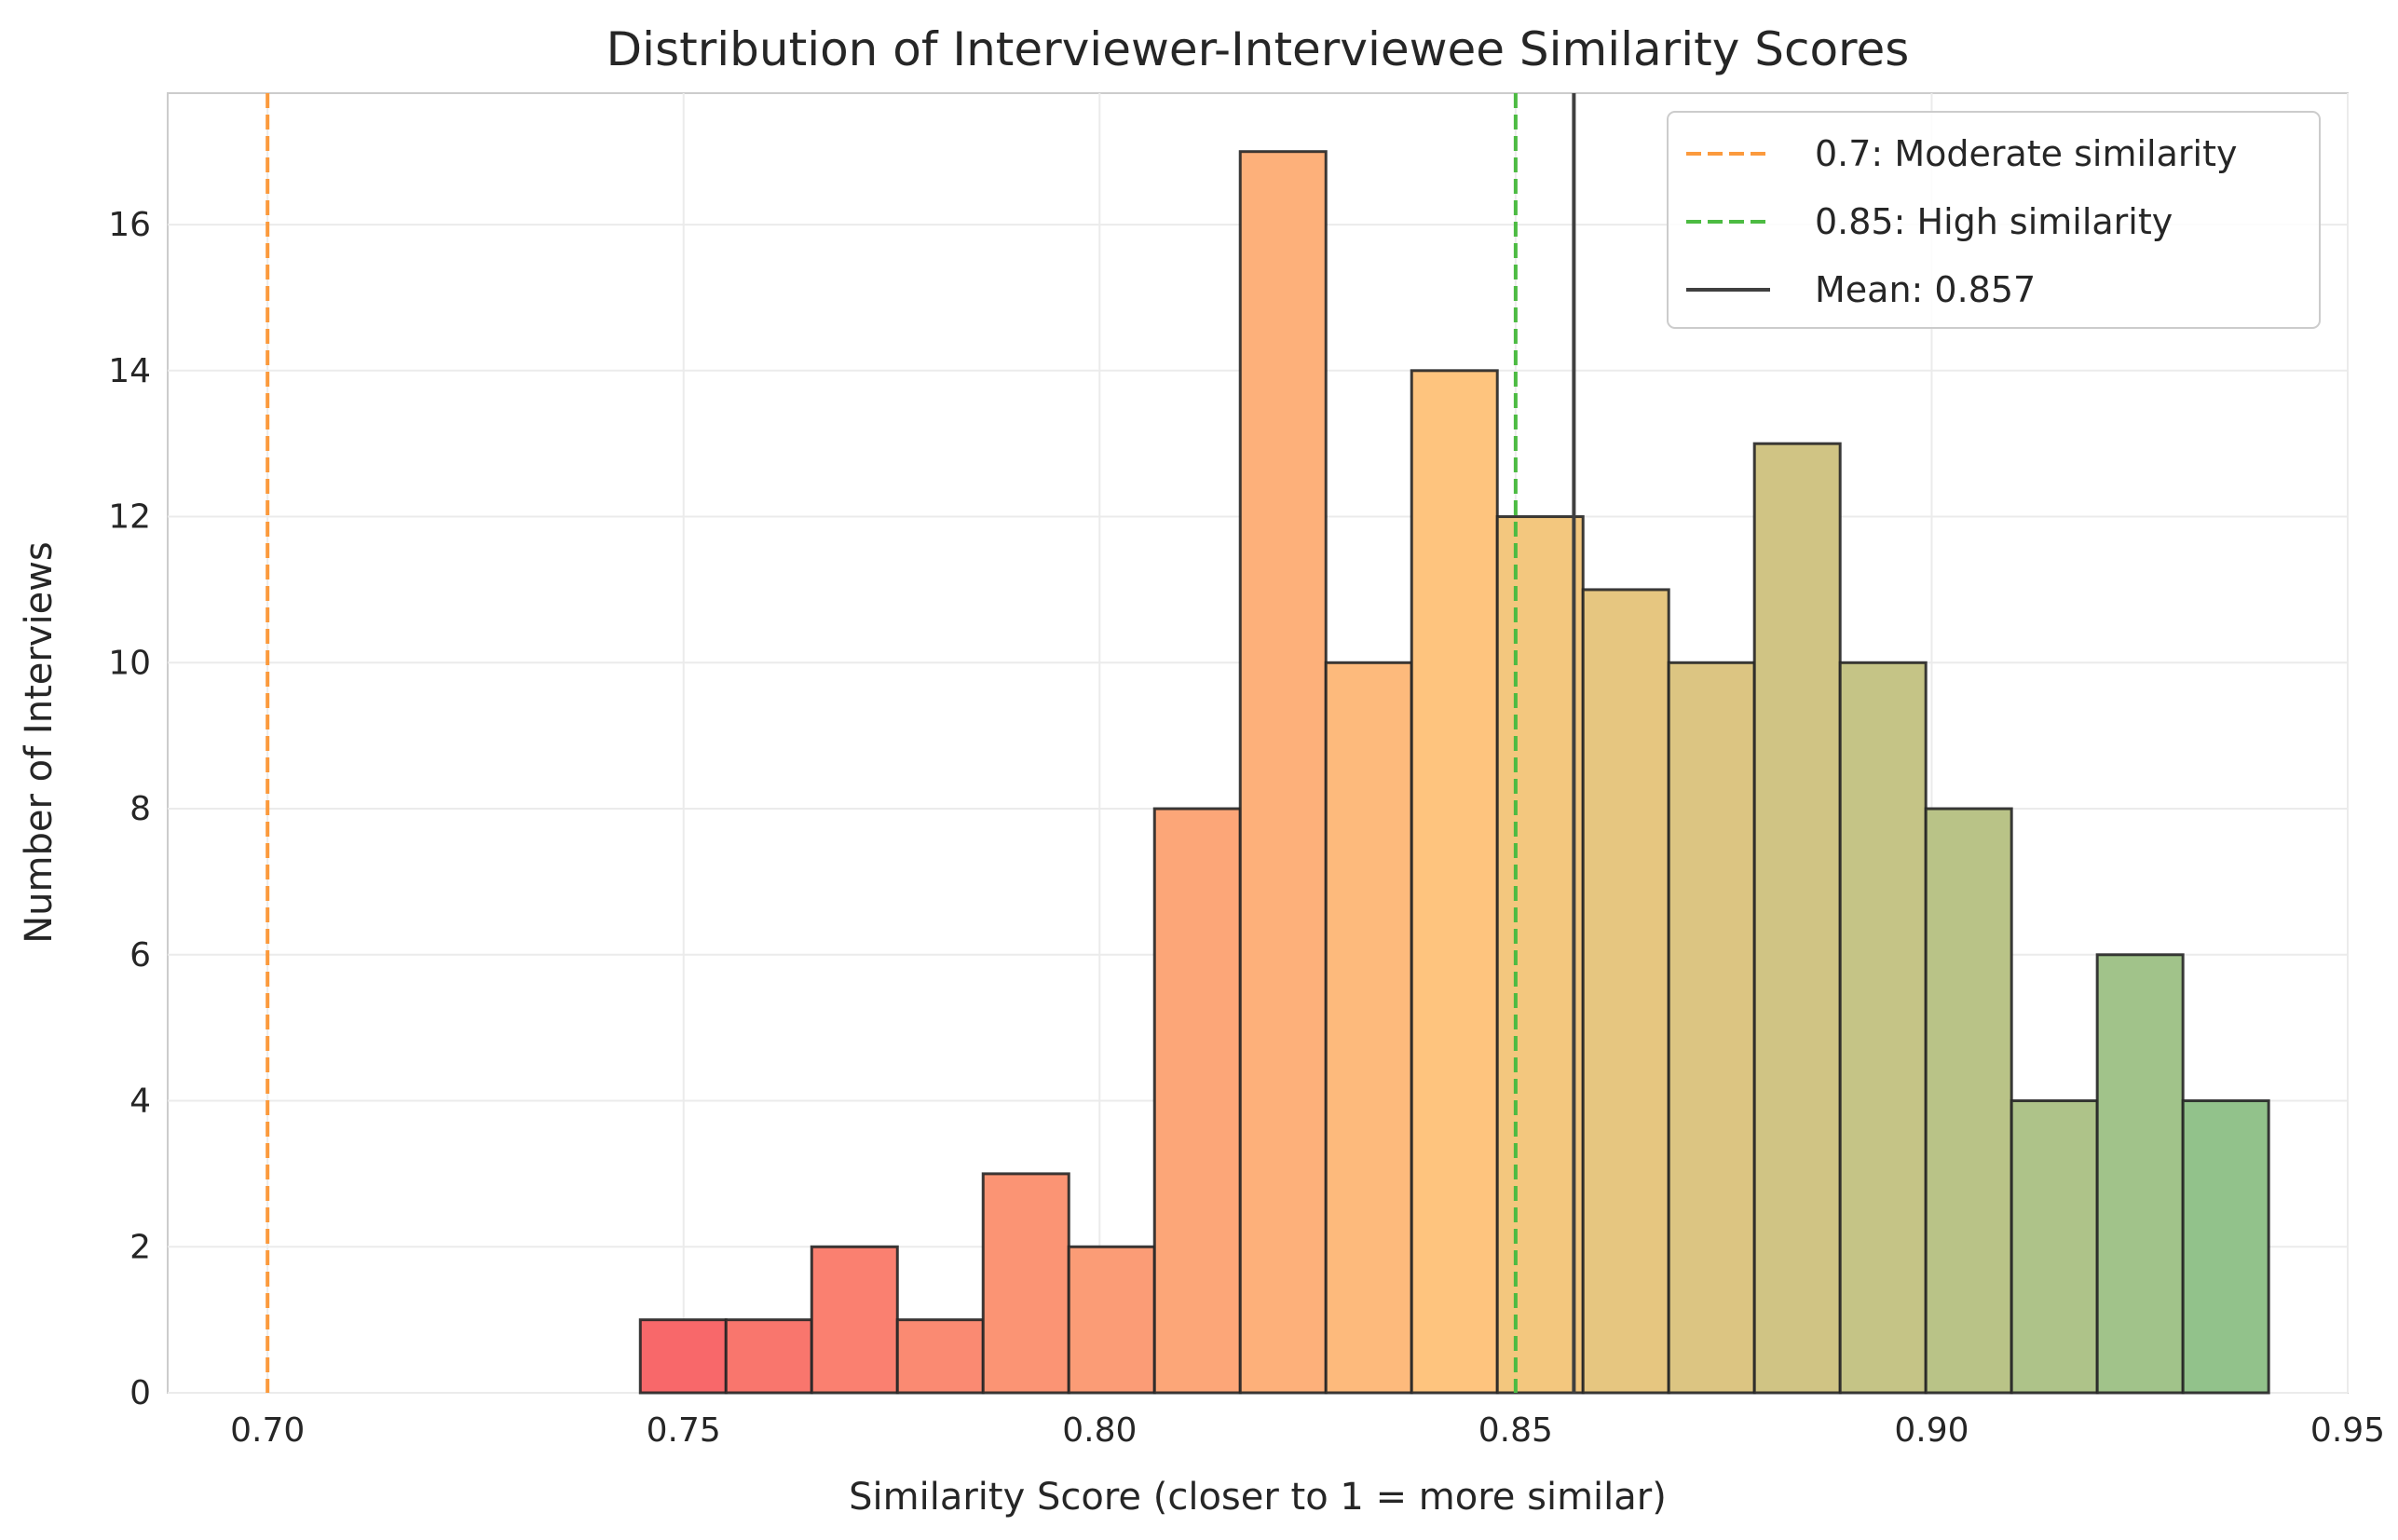 This screenshot has width=2398, height=1540. What do you see at coordinates (1307, 1430) in the screenshot?
I see `x-axis-ticks: 0.70 0.75 0.80 0.85 0.90 0.95` at bounding box center [1307, 1430].